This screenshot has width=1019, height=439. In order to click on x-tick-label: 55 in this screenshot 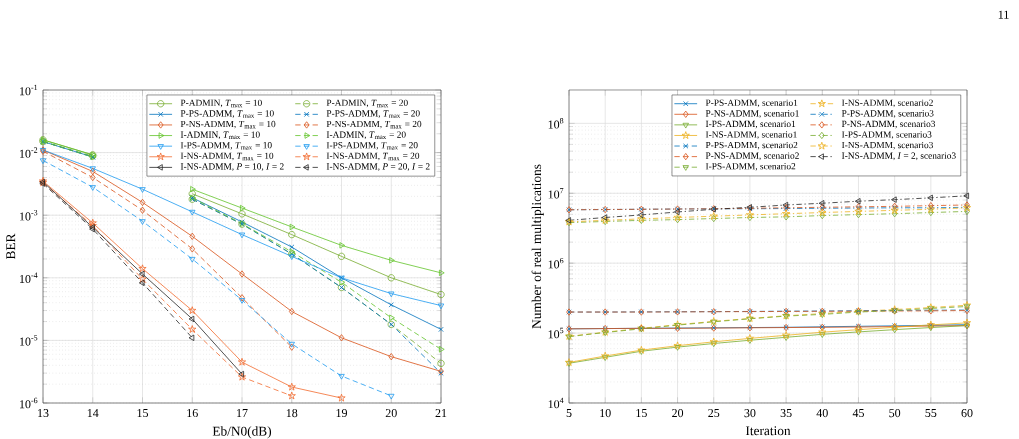, I will do `click(931, 413)`.